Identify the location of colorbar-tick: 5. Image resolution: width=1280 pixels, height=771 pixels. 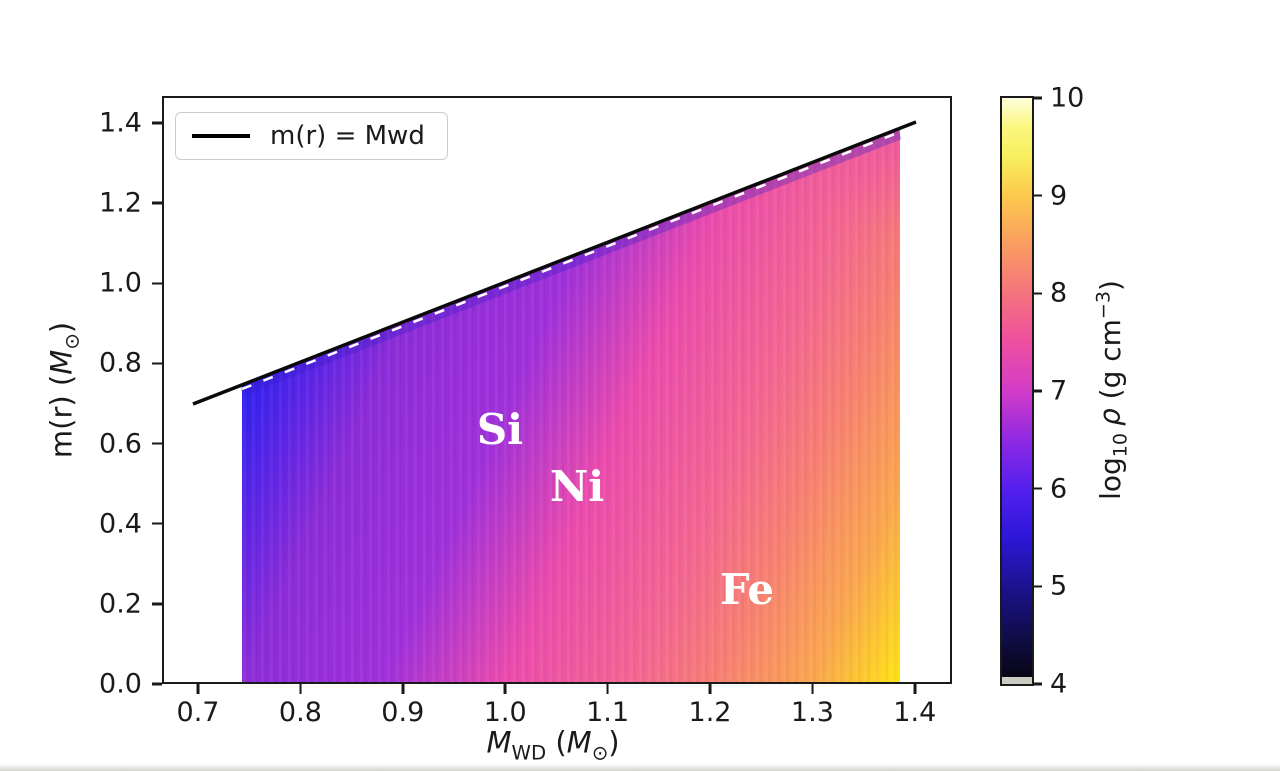
(1049, 586).